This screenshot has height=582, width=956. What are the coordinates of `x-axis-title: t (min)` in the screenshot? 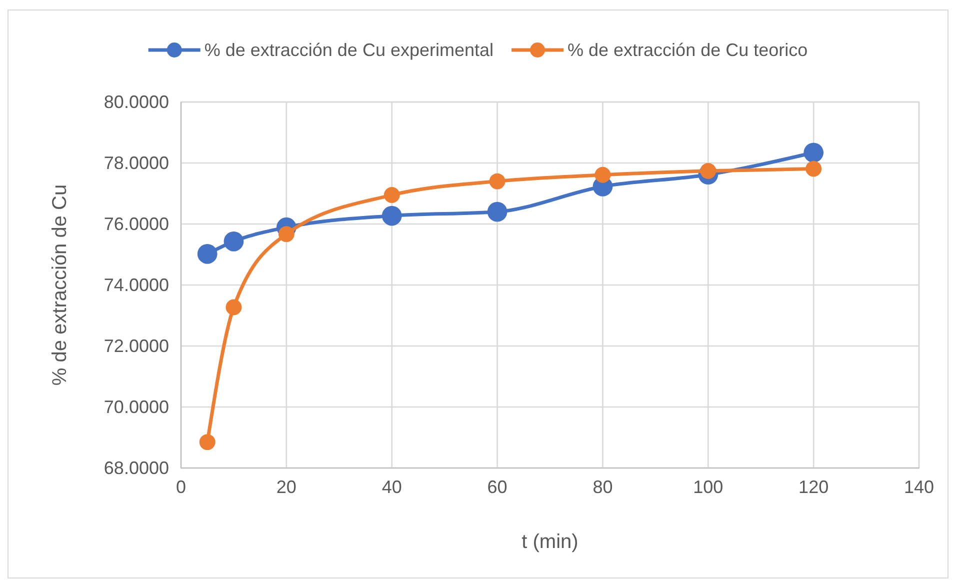 It's located at (550, 542).